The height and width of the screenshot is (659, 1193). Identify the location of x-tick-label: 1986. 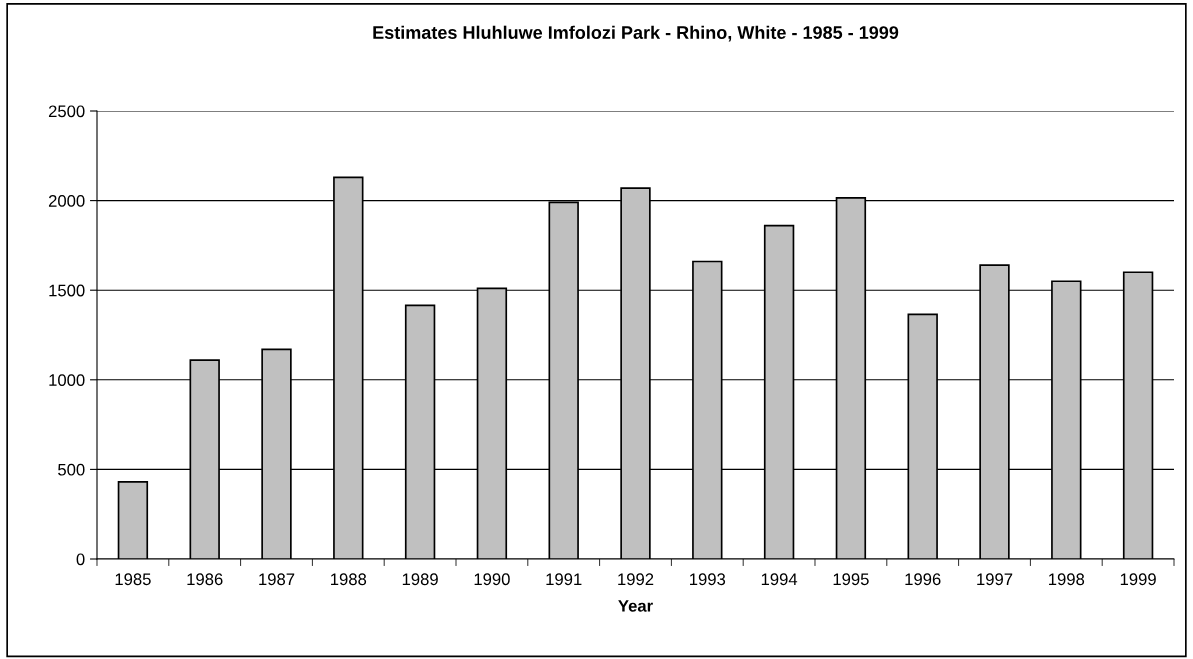
(205, 579).